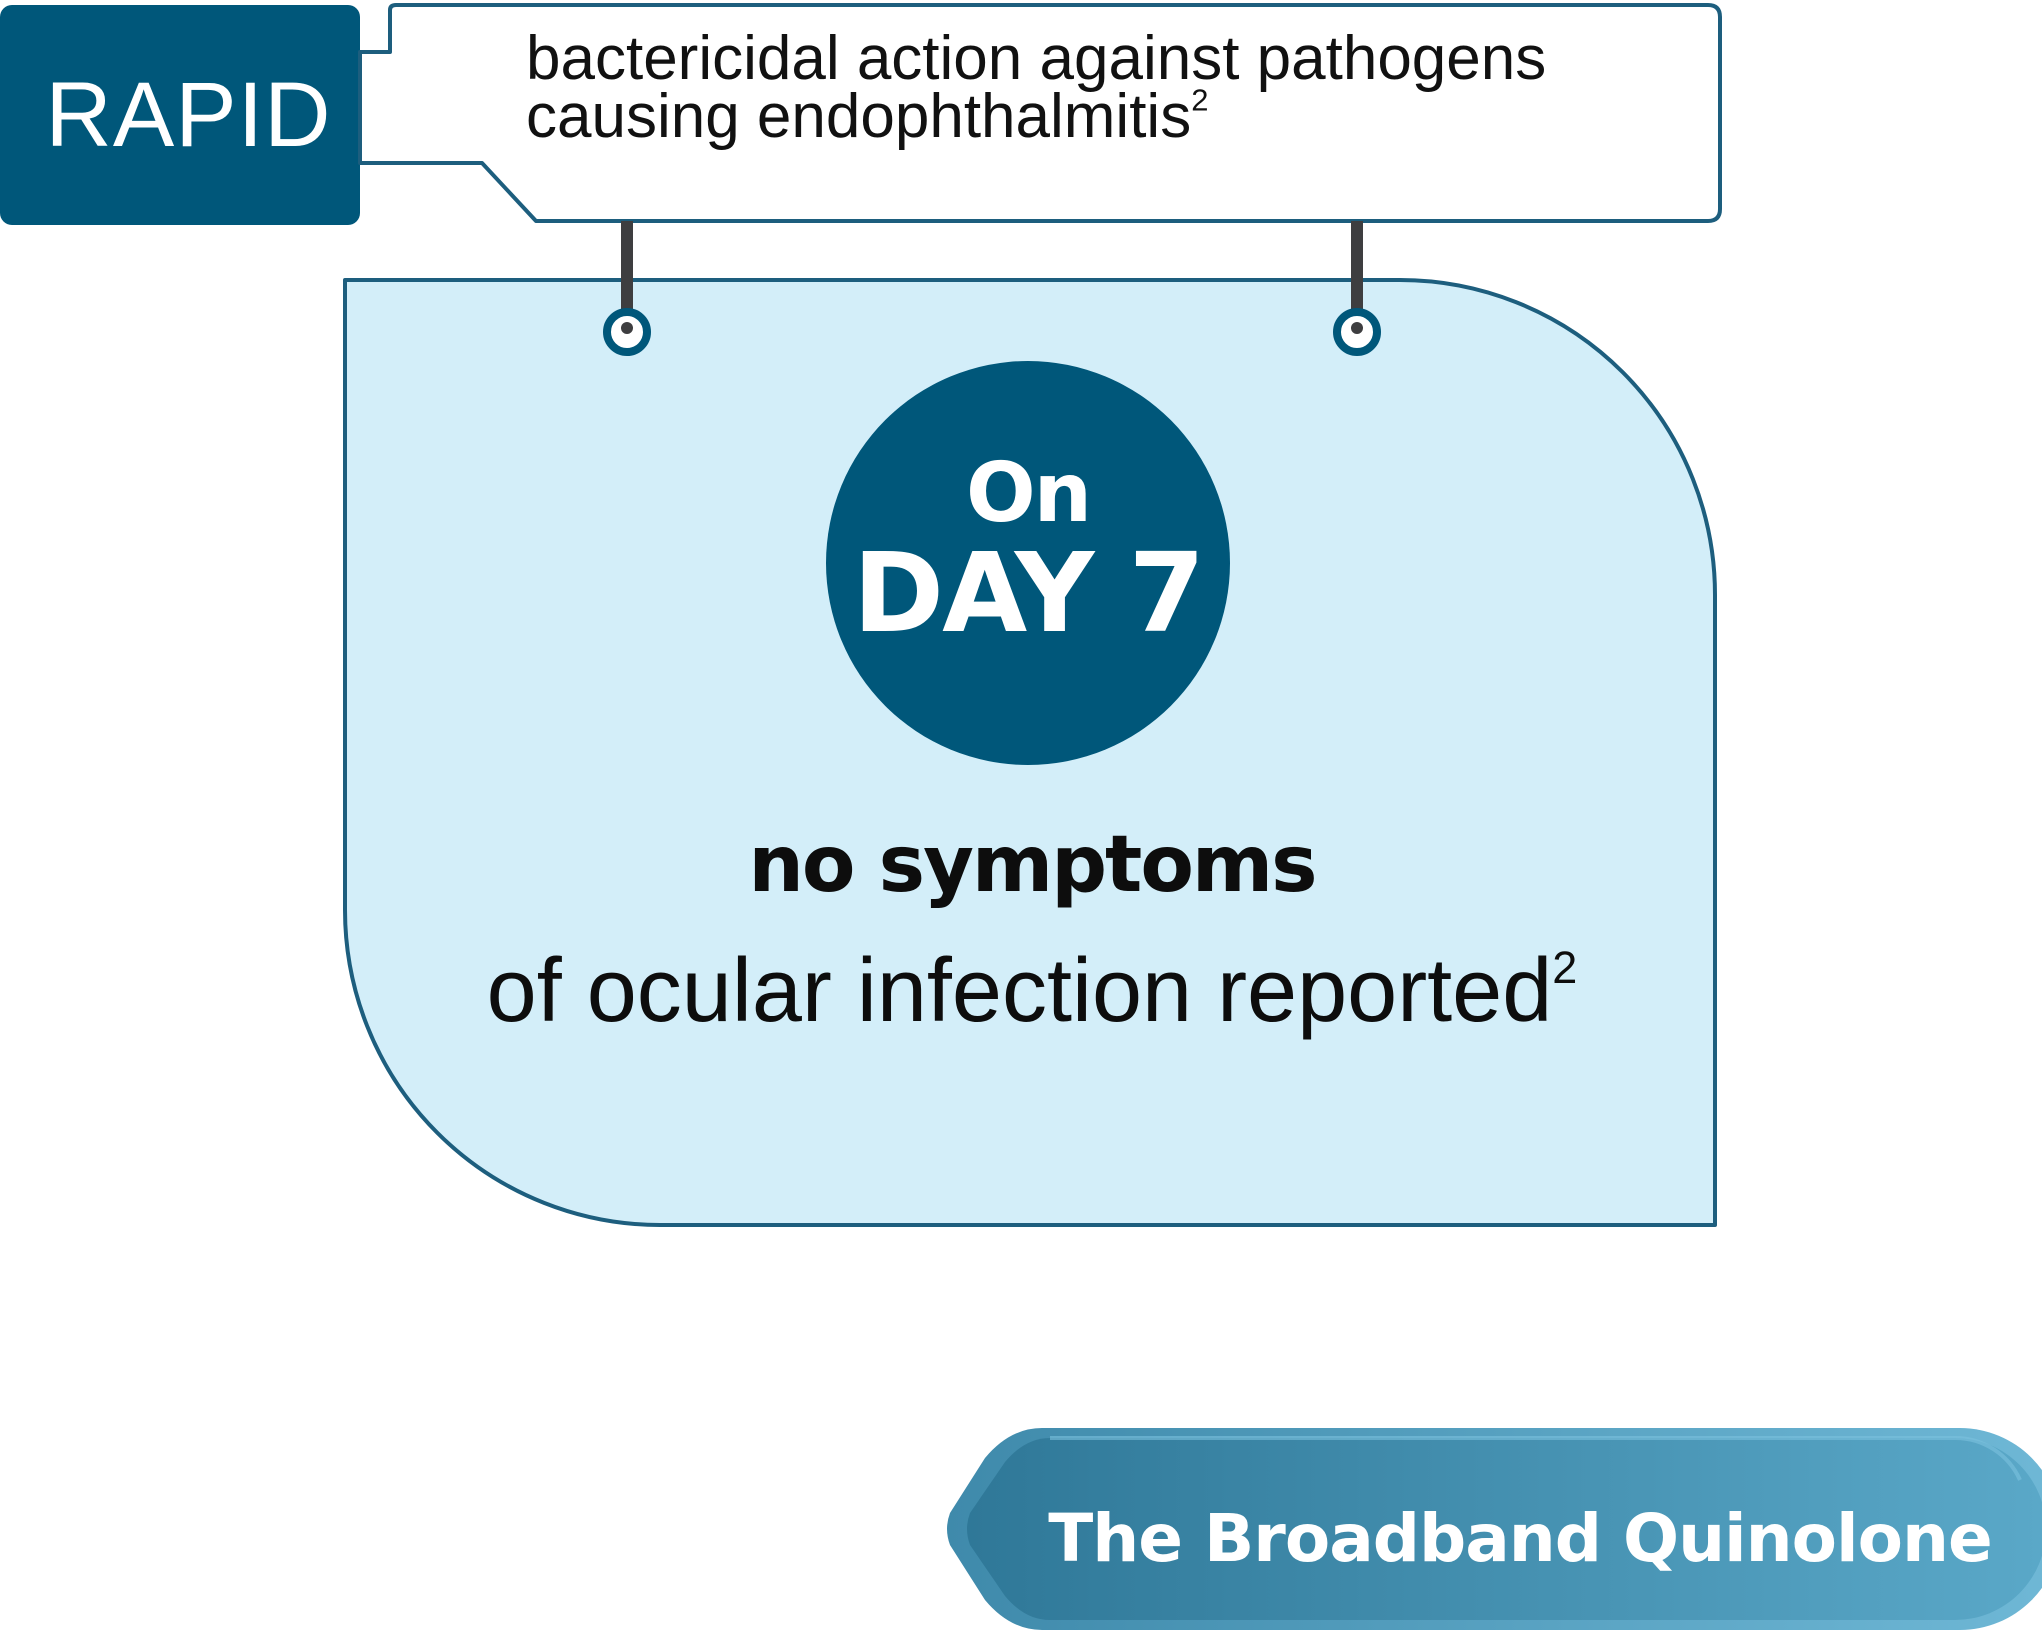  I want to click on rapid-label: RAPID, so click(188, 114).